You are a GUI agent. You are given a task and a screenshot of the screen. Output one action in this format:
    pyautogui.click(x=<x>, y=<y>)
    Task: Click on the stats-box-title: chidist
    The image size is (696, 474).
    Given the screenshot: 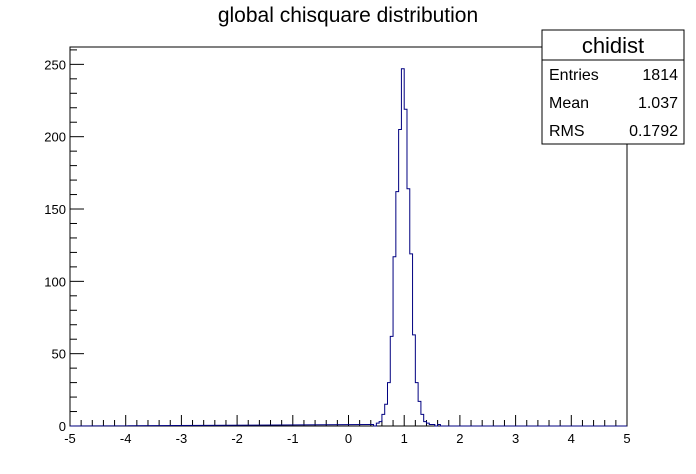 What is the action you would take?
    pyautogui.click(x=613, y=45)
    